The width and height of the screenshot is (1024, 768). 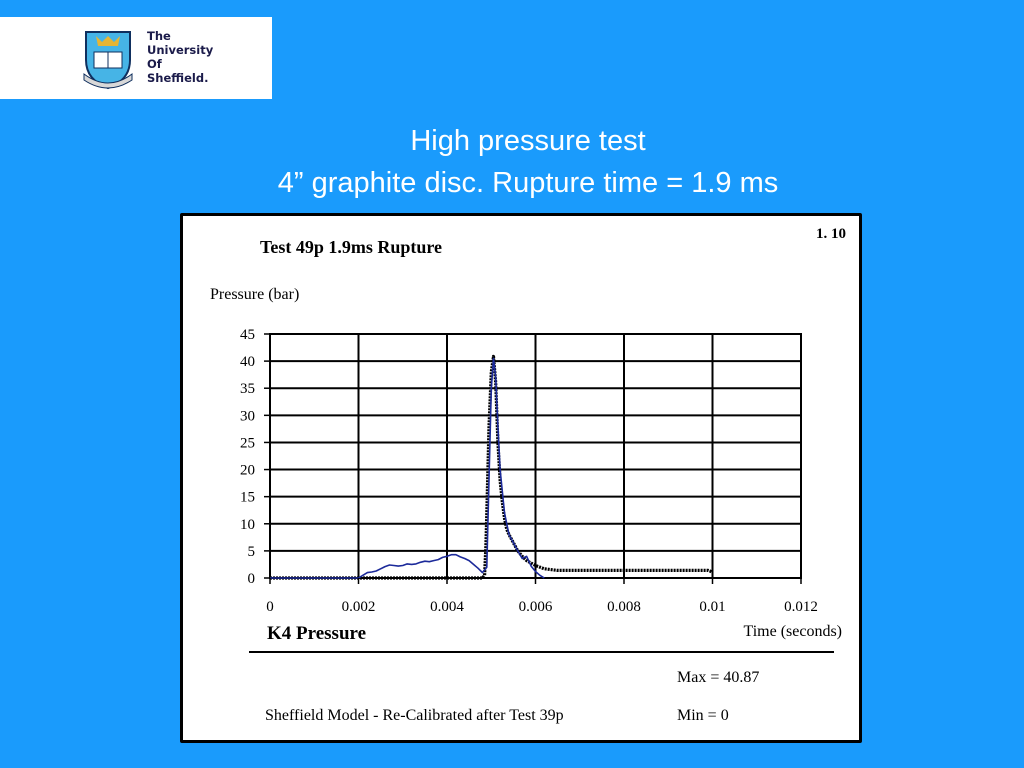 I want to click on logo-line-4: Sheffield., so click(x=178, y=78).